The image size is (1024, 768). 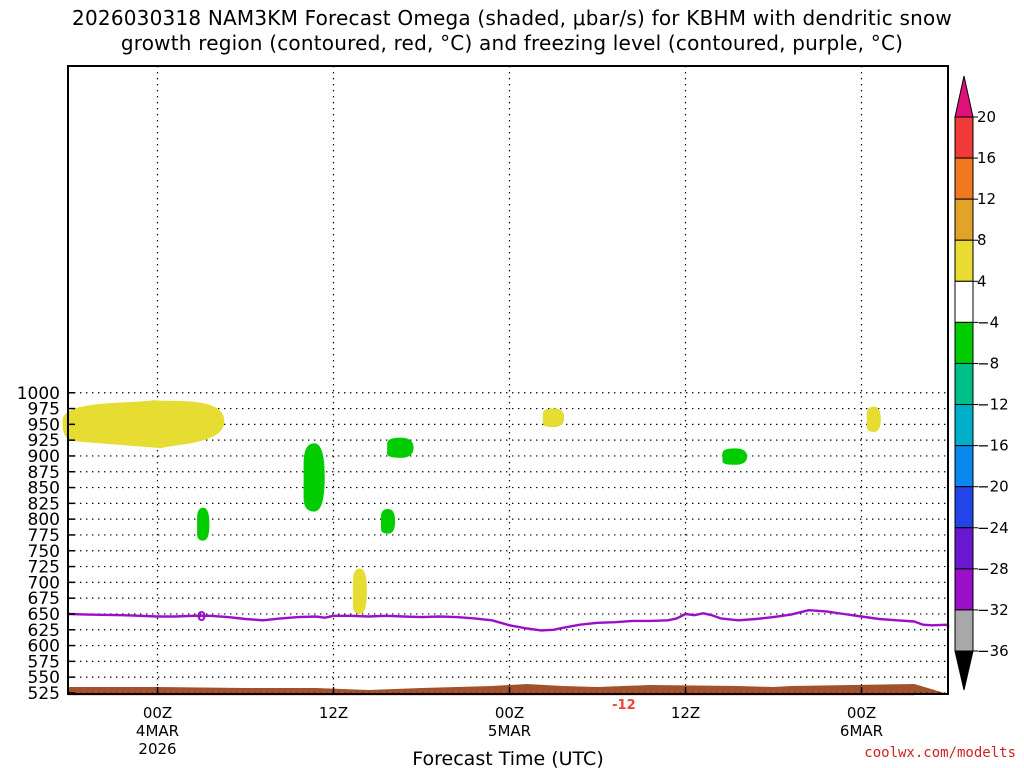 I want to click on colorbar-label-9: −20, so click(x=993, y=487).